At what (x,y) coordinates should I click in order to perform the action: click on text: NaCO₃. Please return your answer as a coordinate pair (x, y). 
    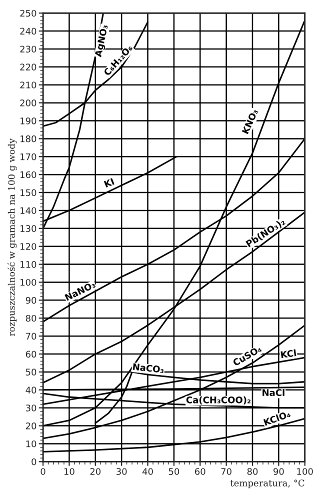
    Looking at the image, I should click on (148, 368).